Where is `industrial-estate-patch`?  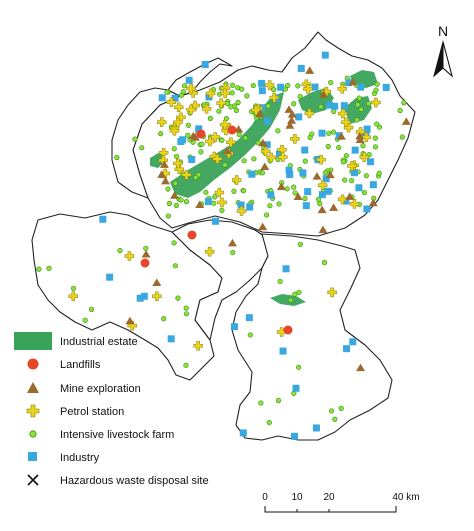 industrial-estate-patch is located at coordinates (358, 110).